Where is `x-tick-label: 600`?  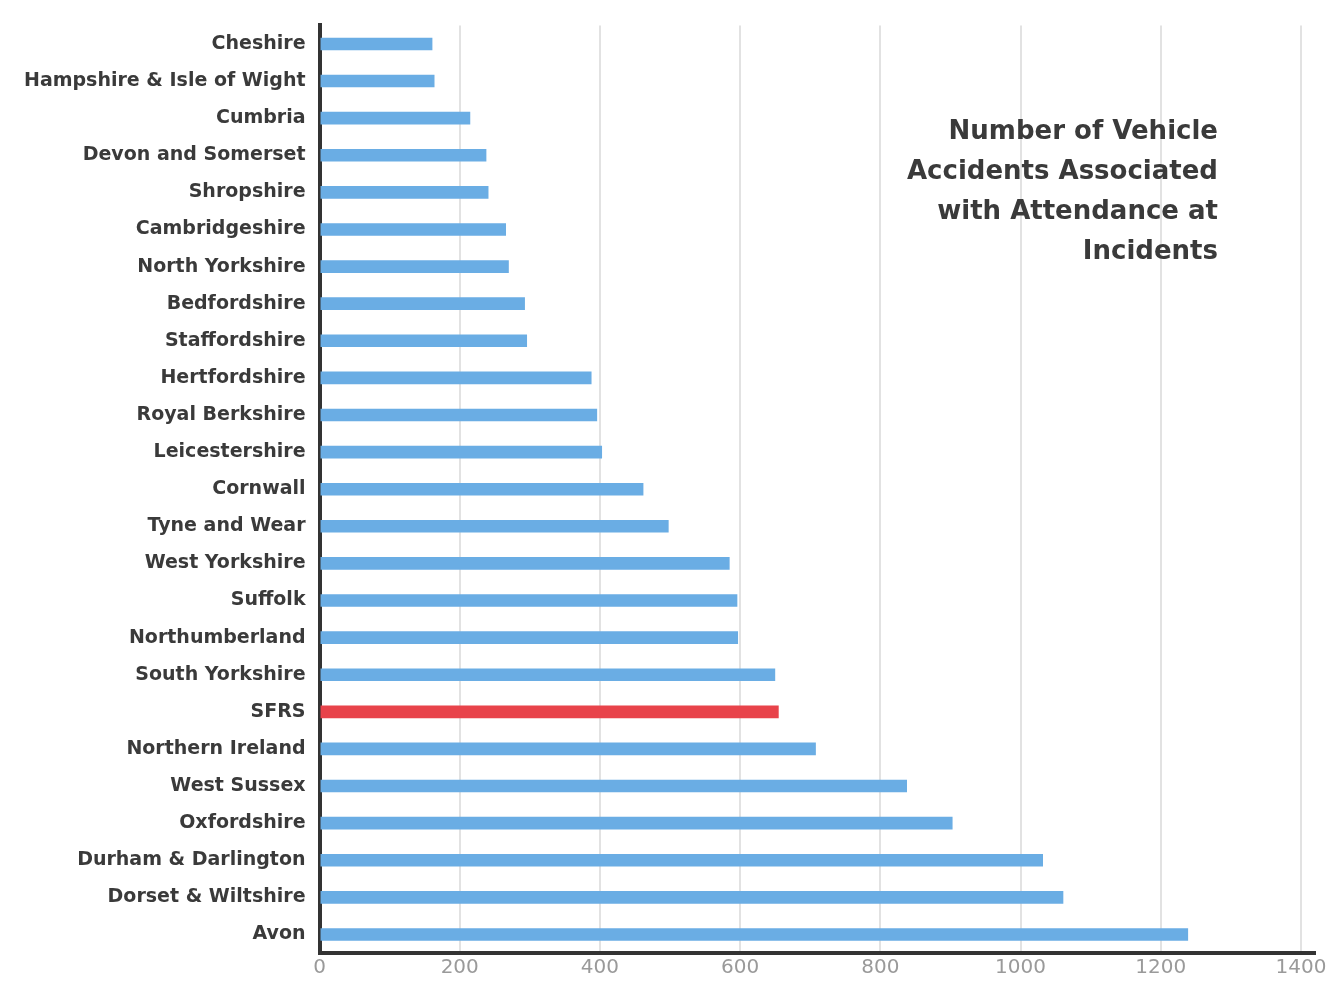 x-tick-label: 600 is located at coordinates (740, 966).